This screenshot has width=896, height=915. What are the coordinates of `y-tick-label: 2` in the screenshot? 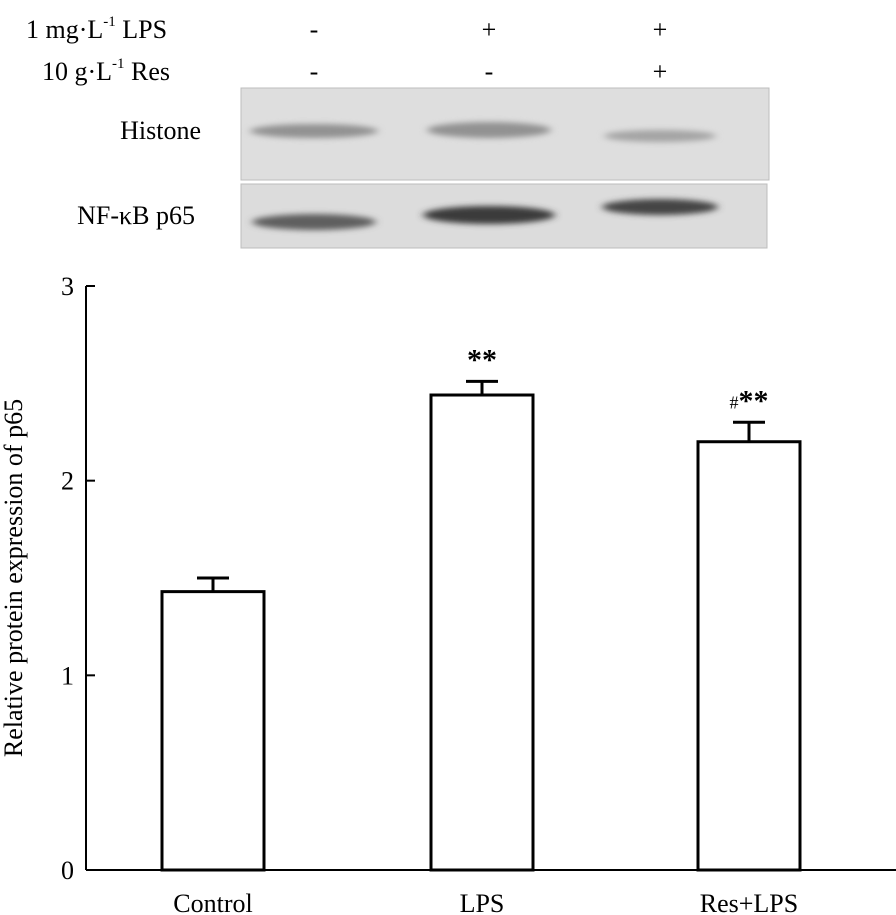 It's located at (67, 481).